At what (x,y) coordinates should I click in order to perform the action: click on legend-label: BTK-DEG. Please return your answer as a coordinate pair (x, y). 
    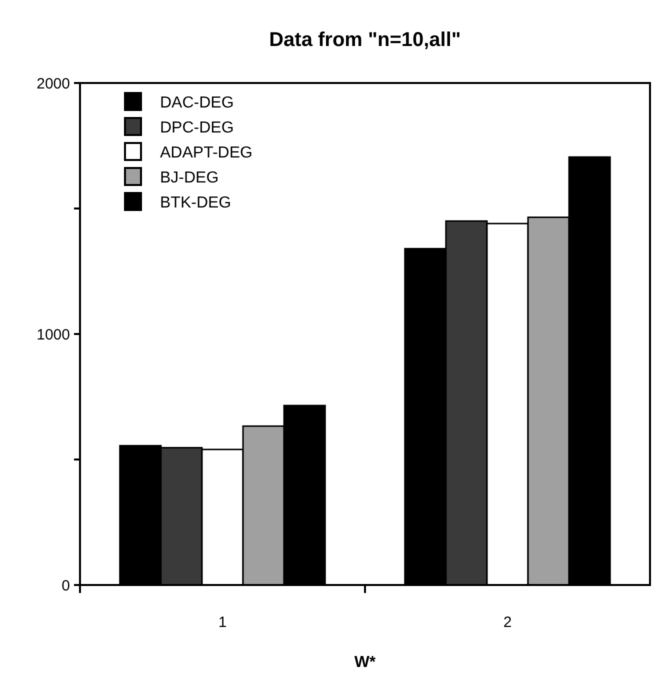
    Looking at the image, I should click on (196, 203).